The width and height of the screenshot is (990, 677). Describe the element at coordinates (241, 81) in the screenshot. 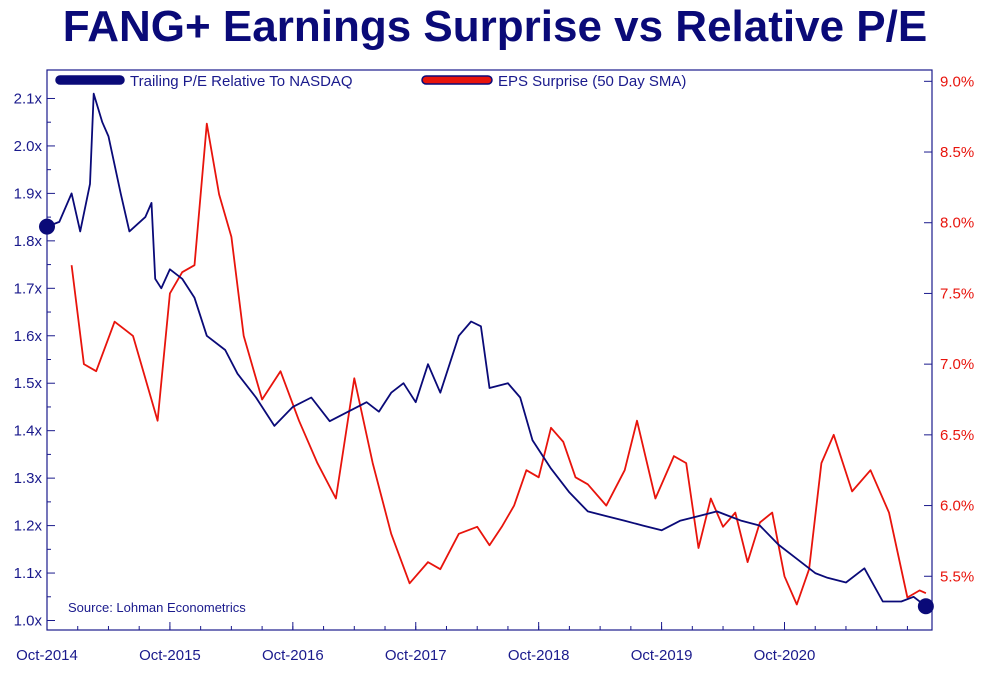

I see `legend-label: Trailing P/E Relative To NASDAQ` at that location.